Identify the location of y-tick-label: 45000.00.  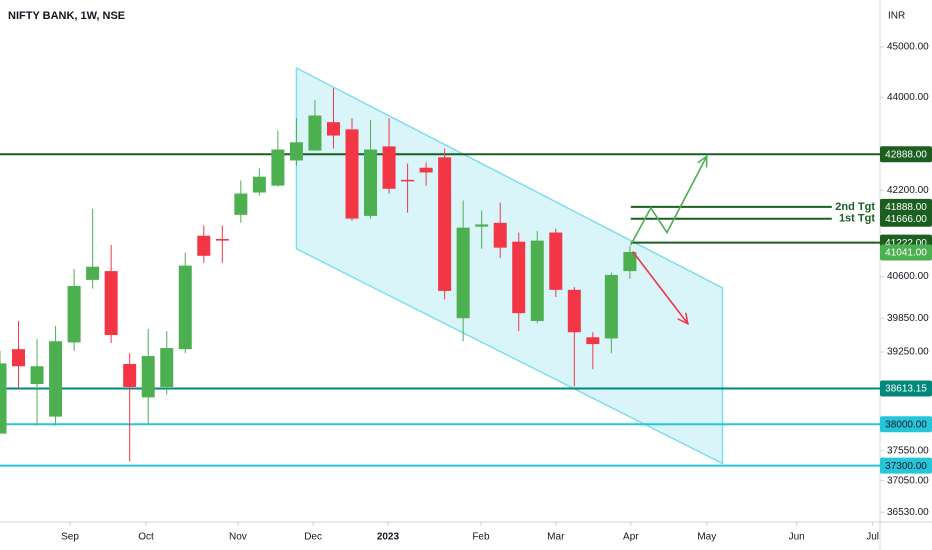
(908, 47).